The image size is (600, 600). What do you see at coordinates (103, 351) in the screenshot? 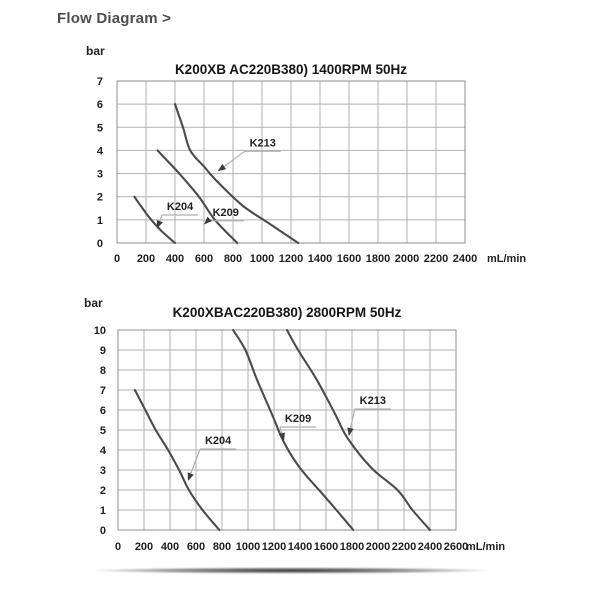
I see `y-tick-label: 9` at bounding box center [103, 351].